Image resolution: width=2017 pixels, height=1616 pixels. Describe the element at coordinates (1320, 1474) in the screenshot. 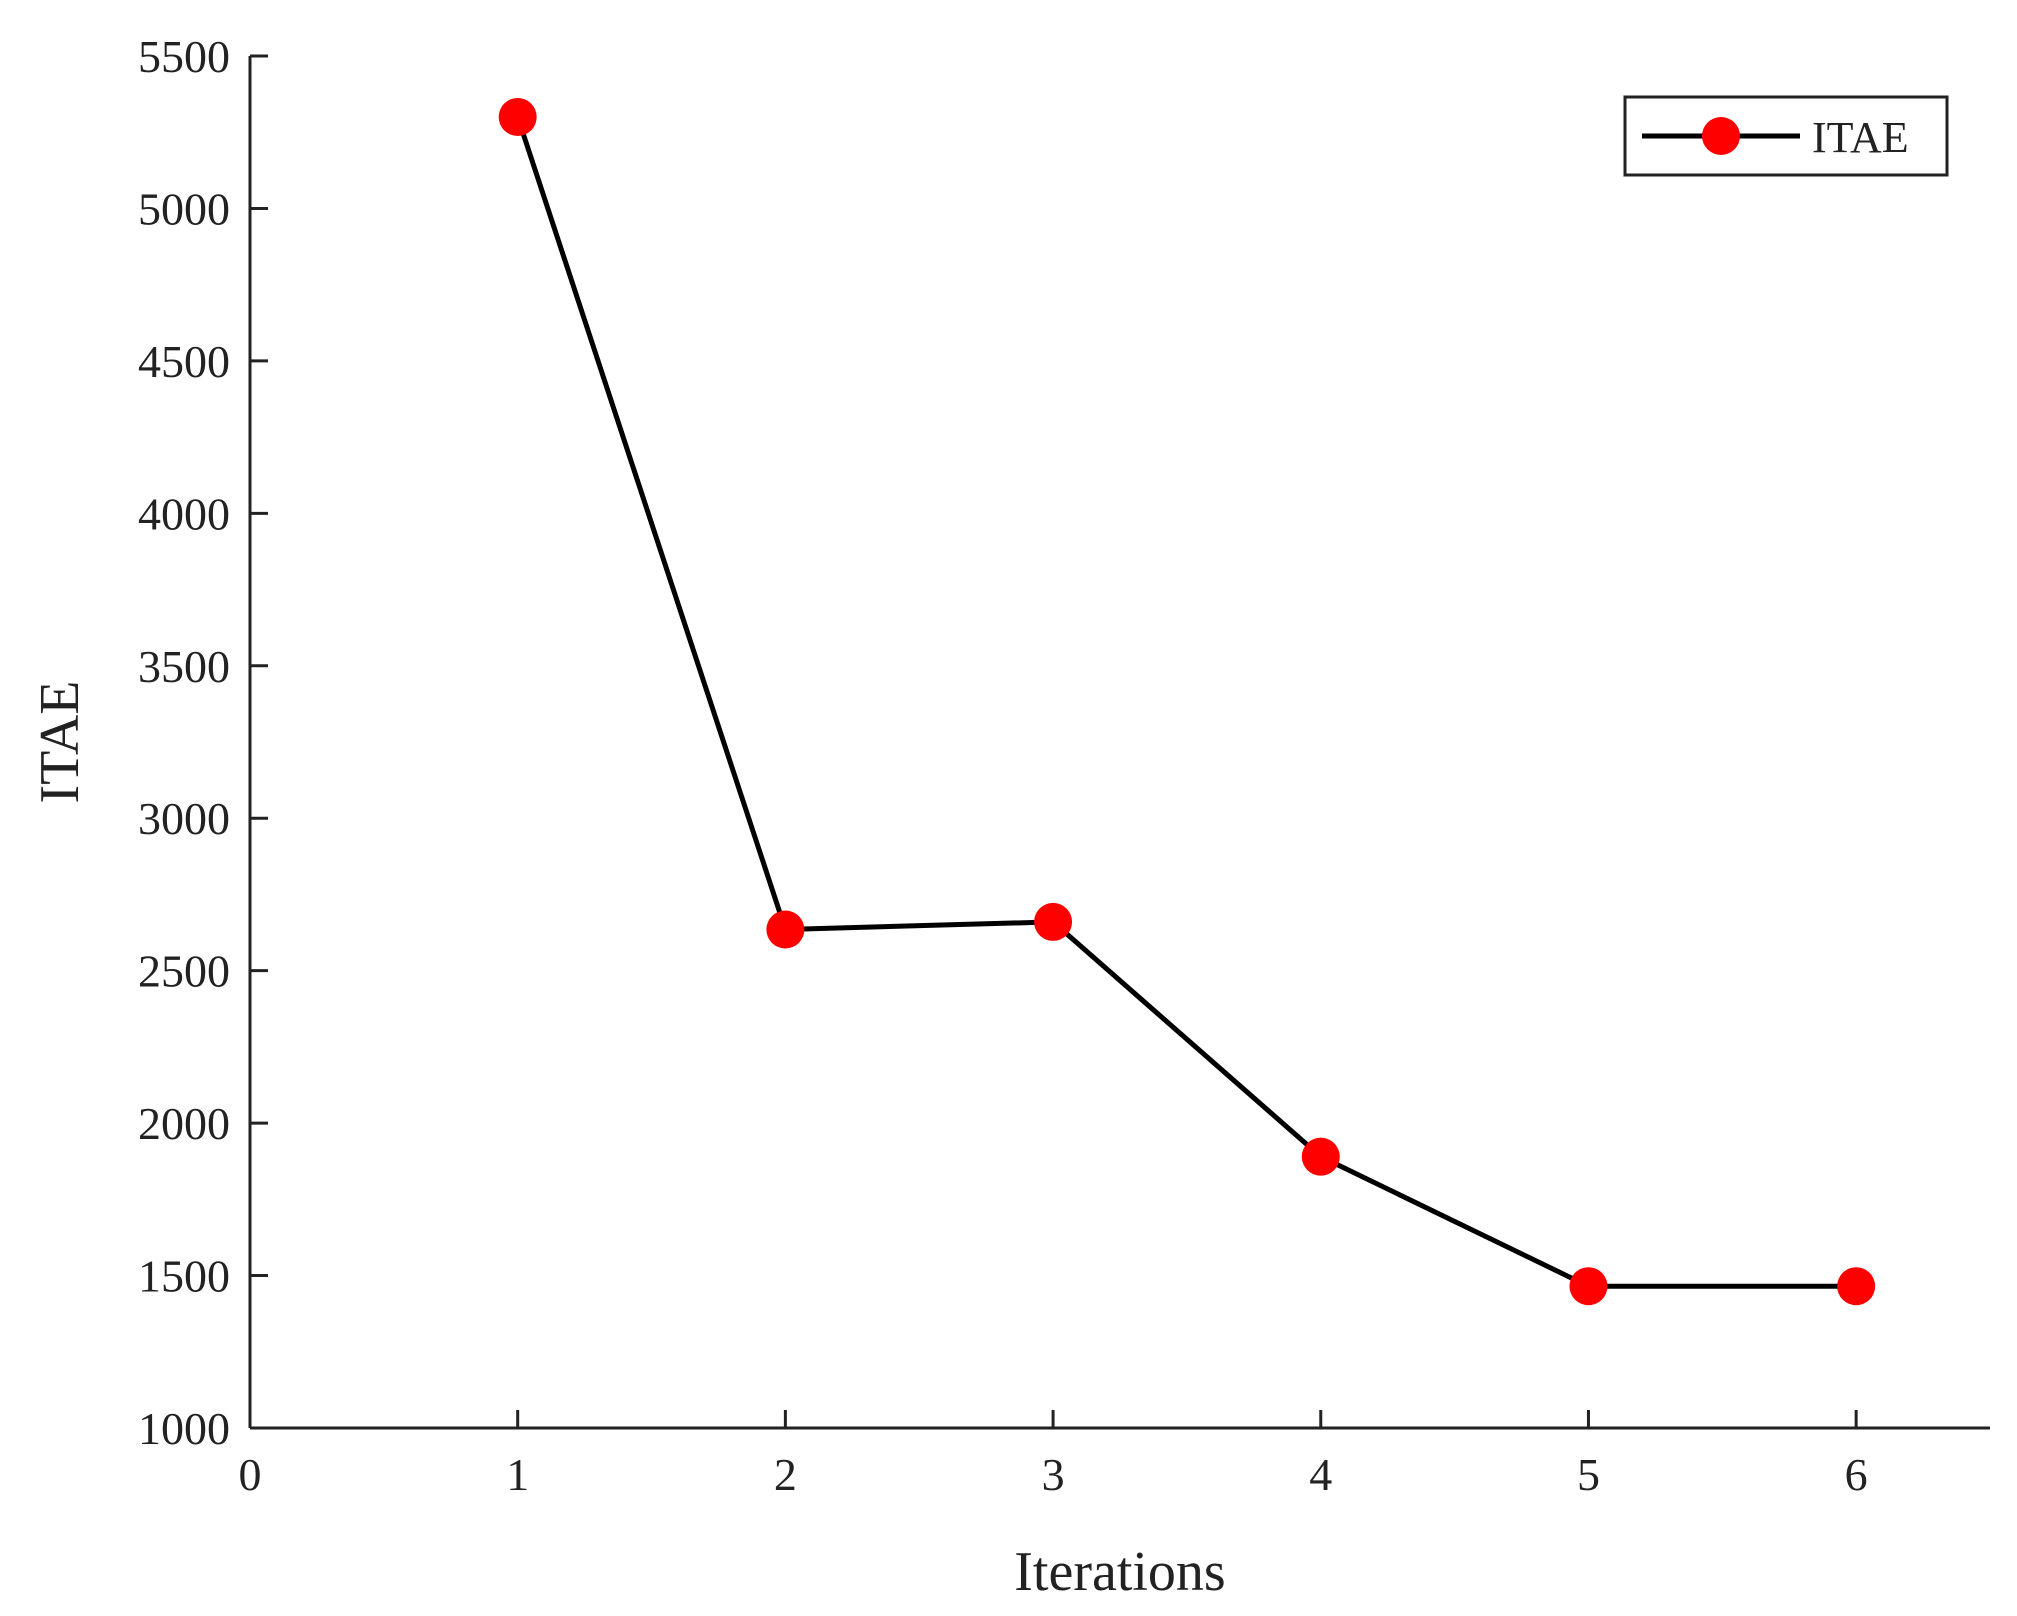

I see `x-tick-label: 4` at that location.